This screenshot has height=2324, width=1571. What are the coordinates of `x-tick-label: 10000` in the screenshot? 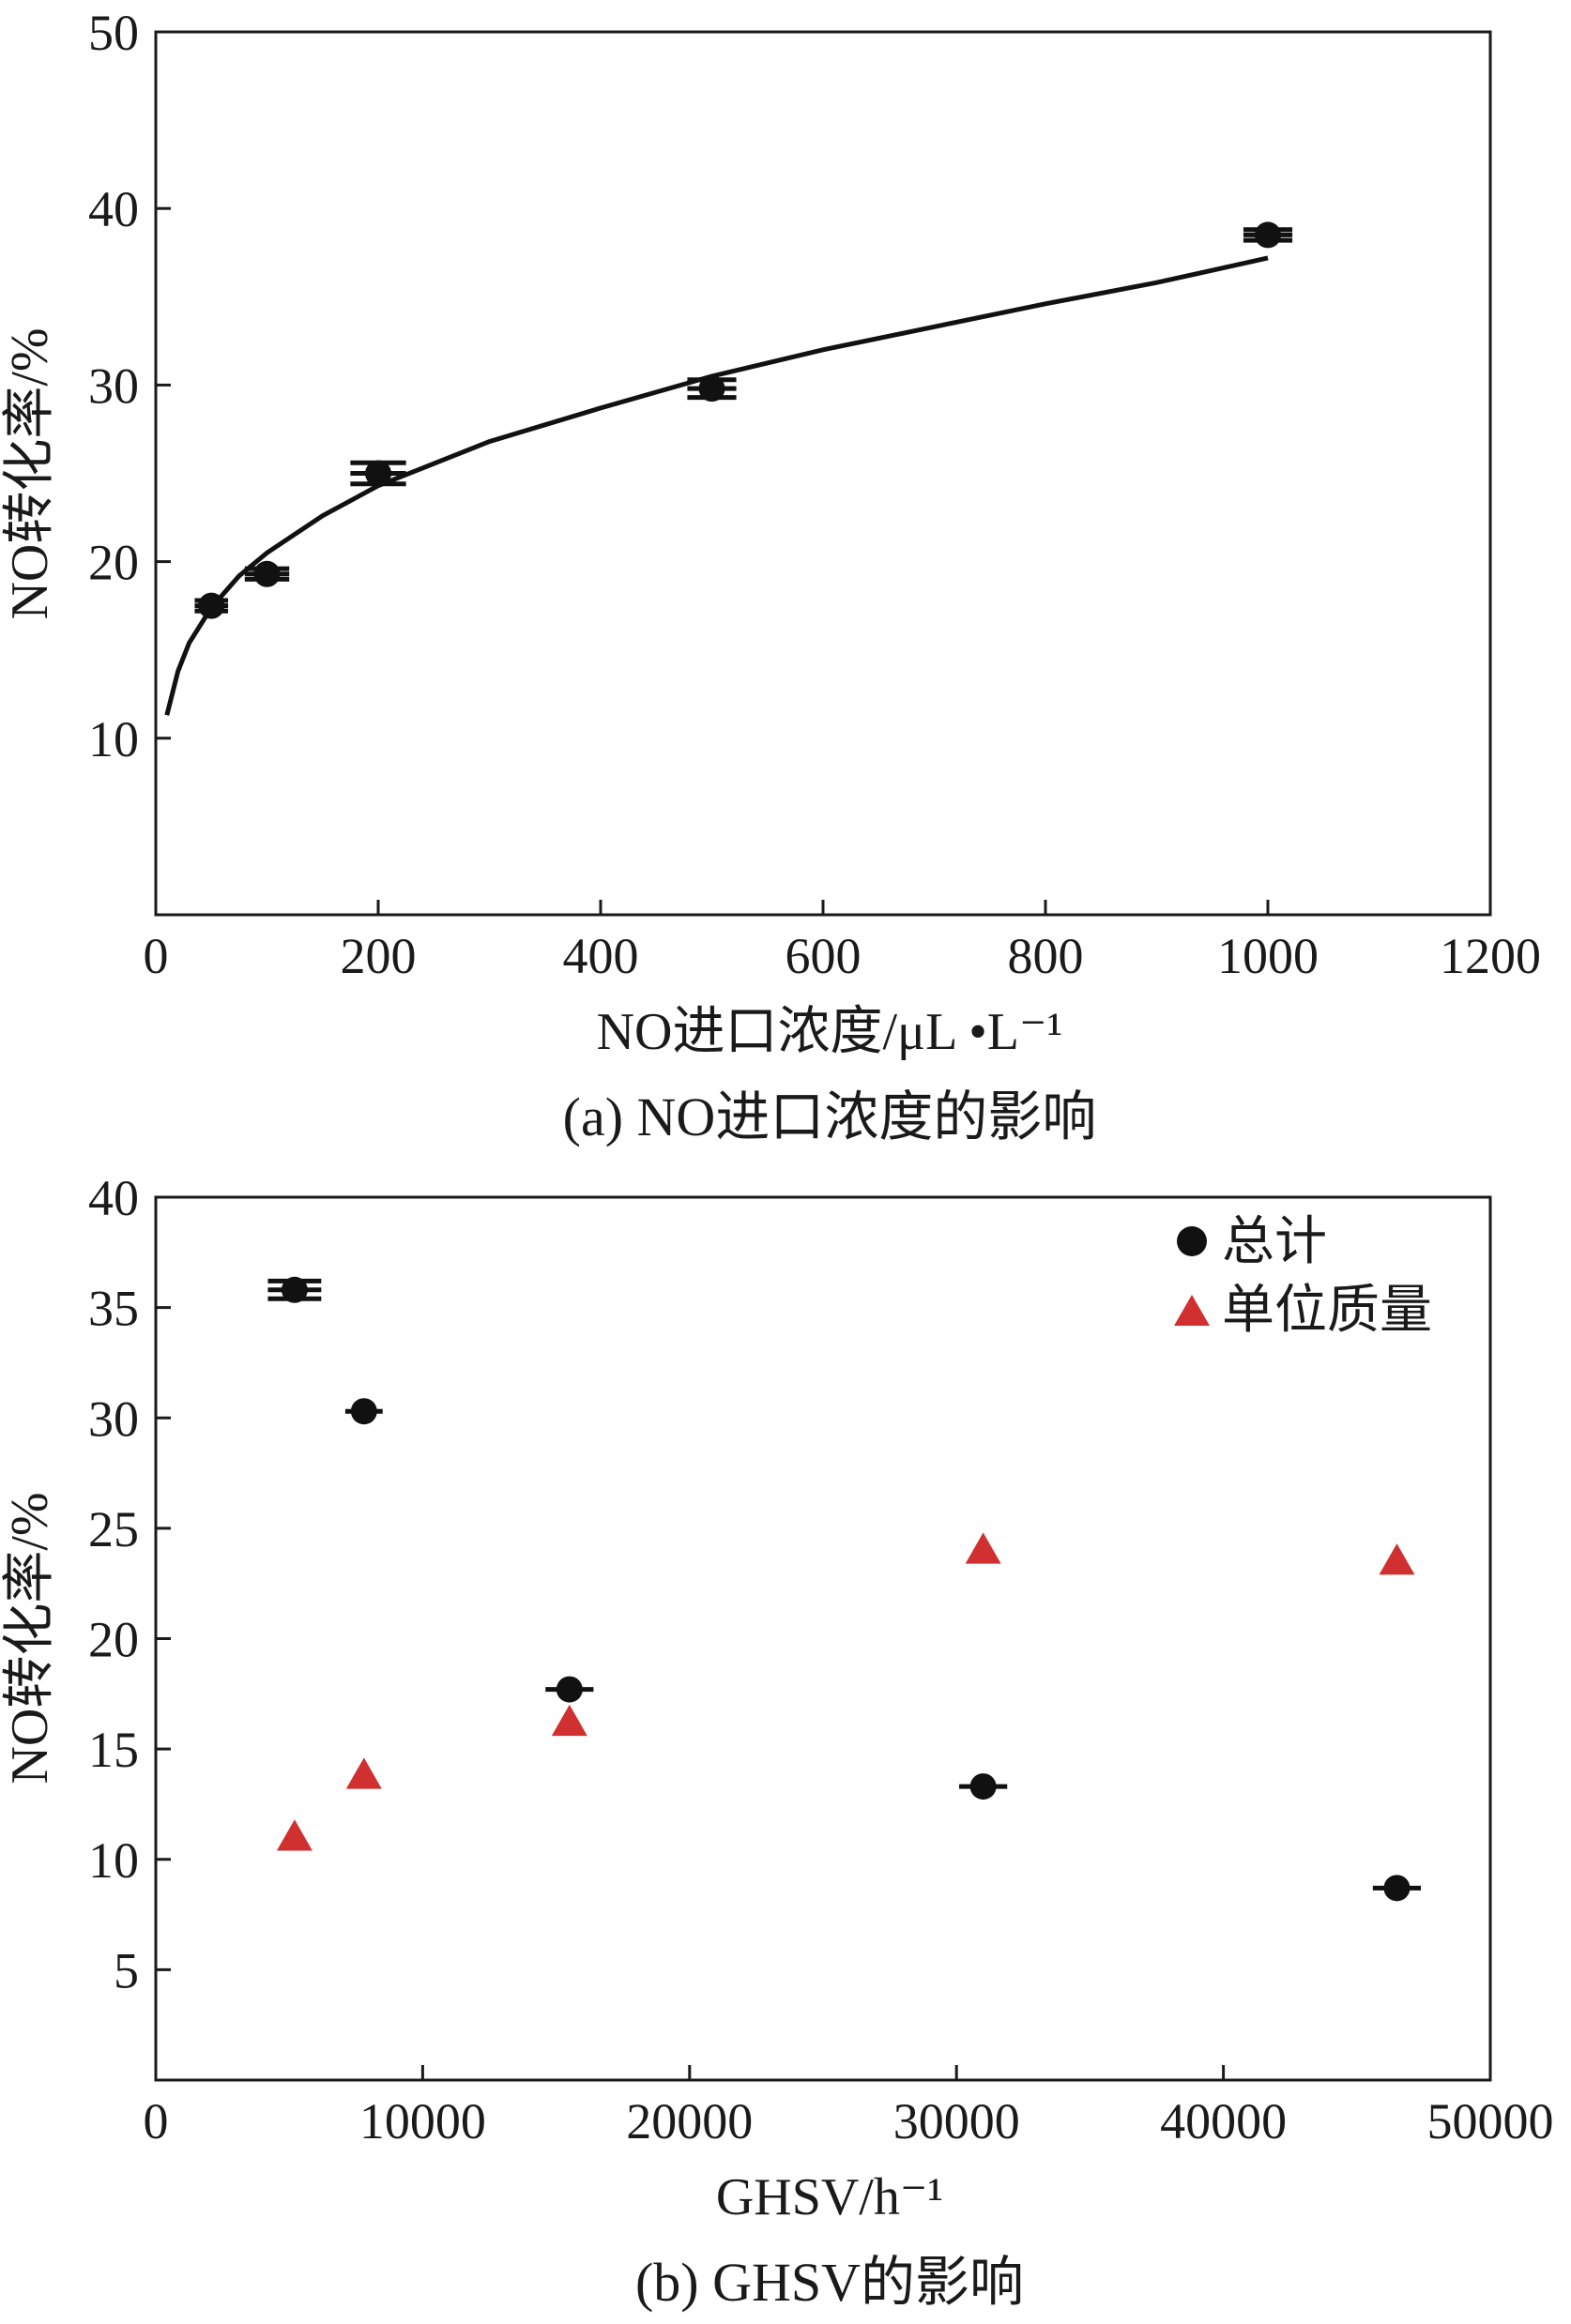 It's located at (422, 2121).